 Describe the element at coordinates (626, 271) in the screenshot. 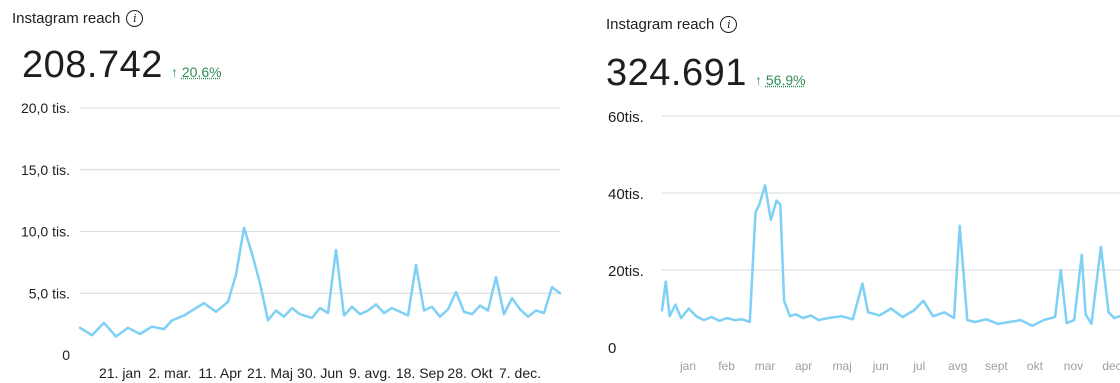

I see `y-tick-label-right-1: 20tis.` at that location.